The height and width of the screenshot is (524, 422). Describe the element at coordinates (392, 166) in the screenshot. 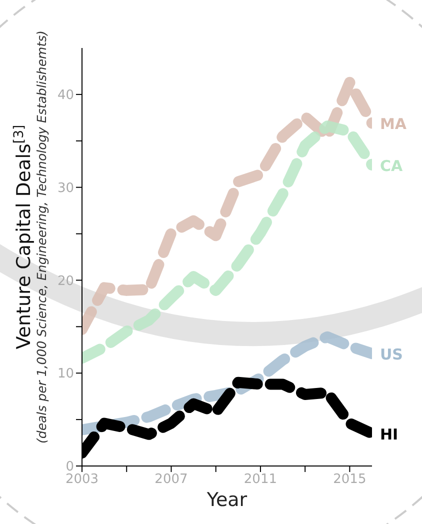

I see `series-label: CA` at that location.